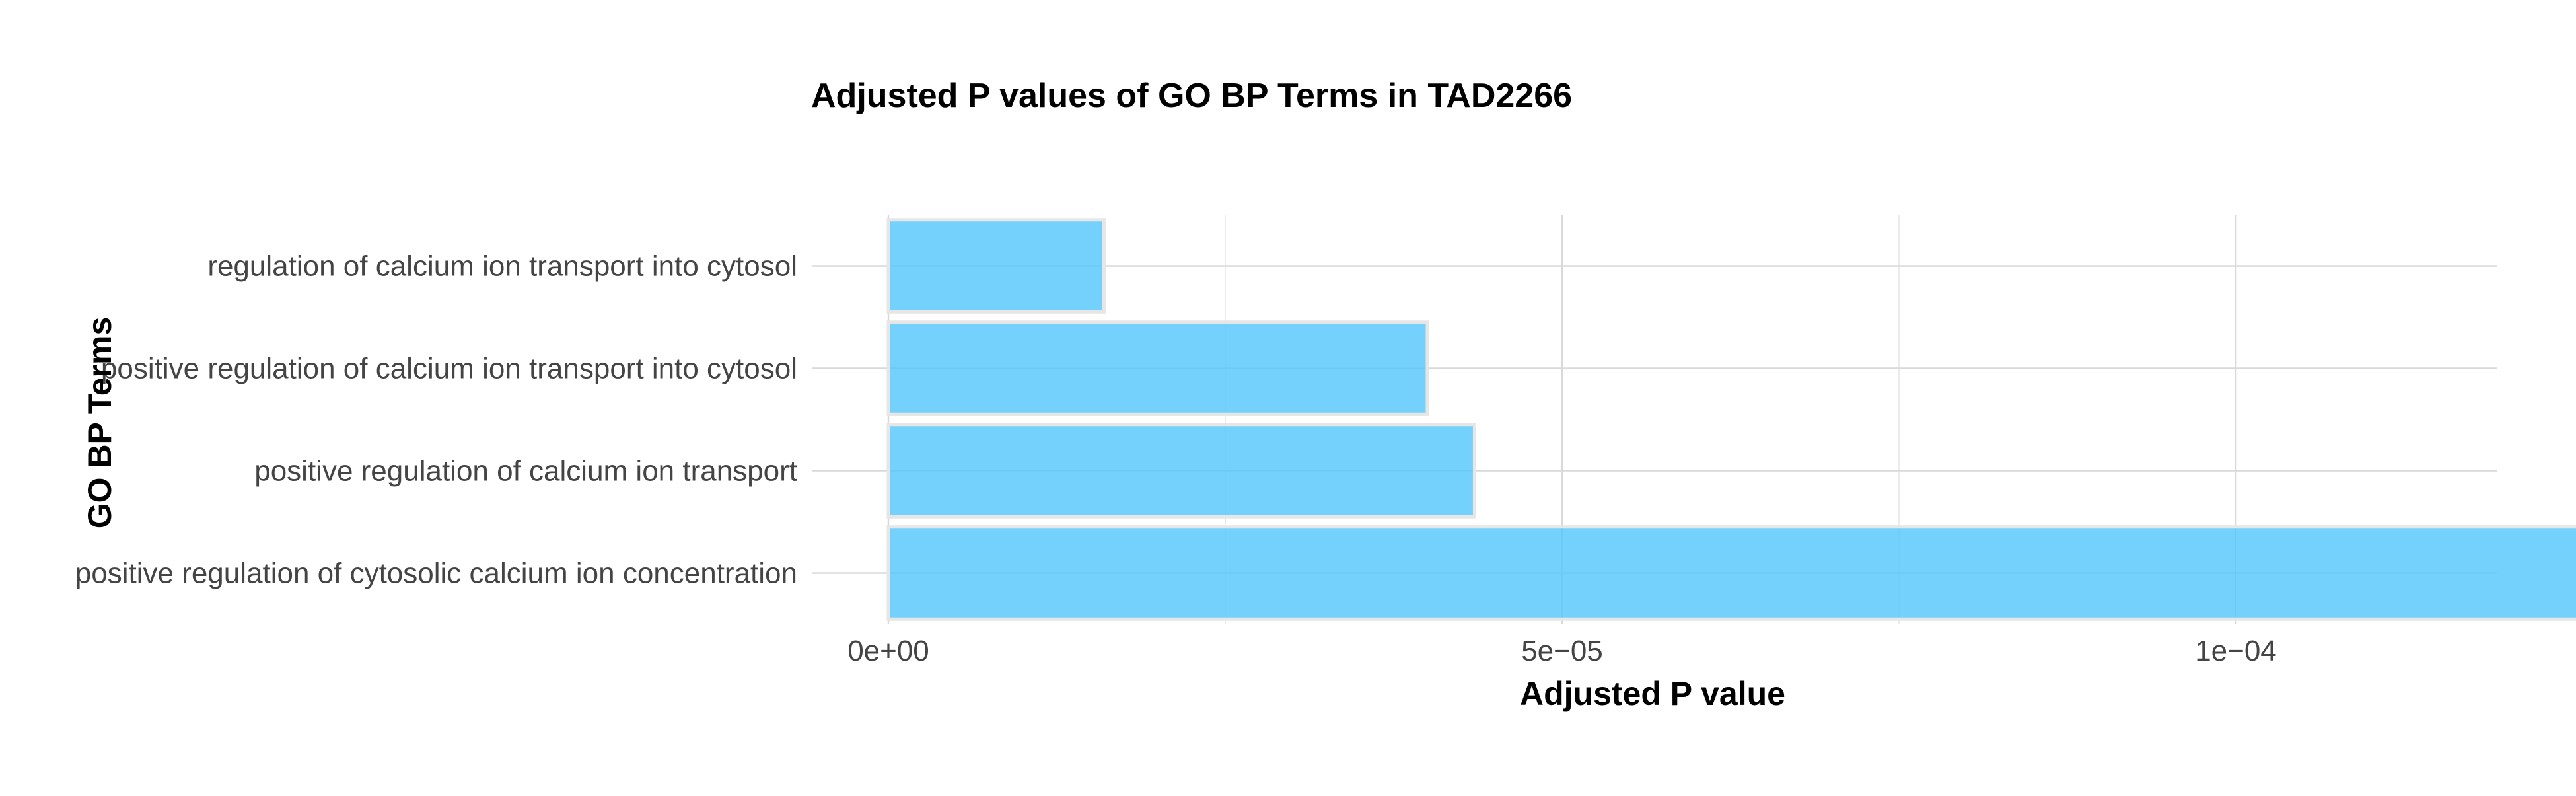 The image size is (2576, 796). What do you see at coordinates (100, 422) in the screenshot?
I see `y-axis-title: GO BP Terms` at bounding box center [100, 422].